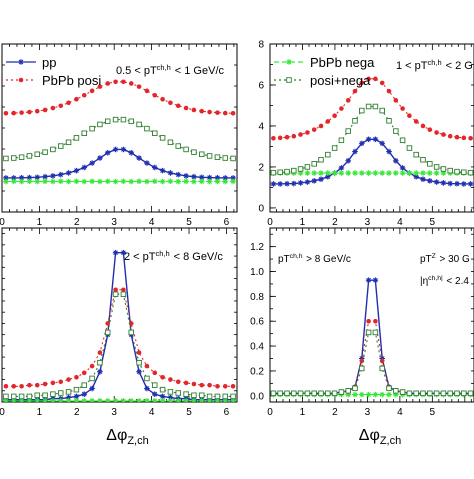 The width and height of the screenshot is (474, 479). What do you see at coordinates (227, 412) in the screenshot?
I see `x-tick-label: 6` at bounding box center [227, 412].